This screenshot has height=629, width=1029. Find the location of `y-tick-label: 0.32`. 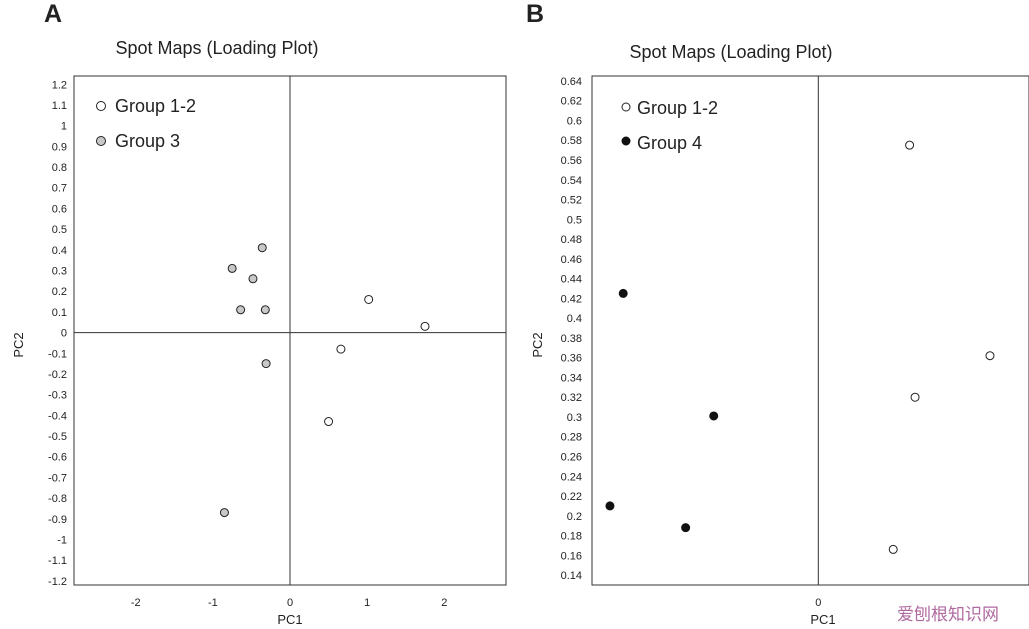

y-tick-label: 0.32 is located at coordinates (571, 398).